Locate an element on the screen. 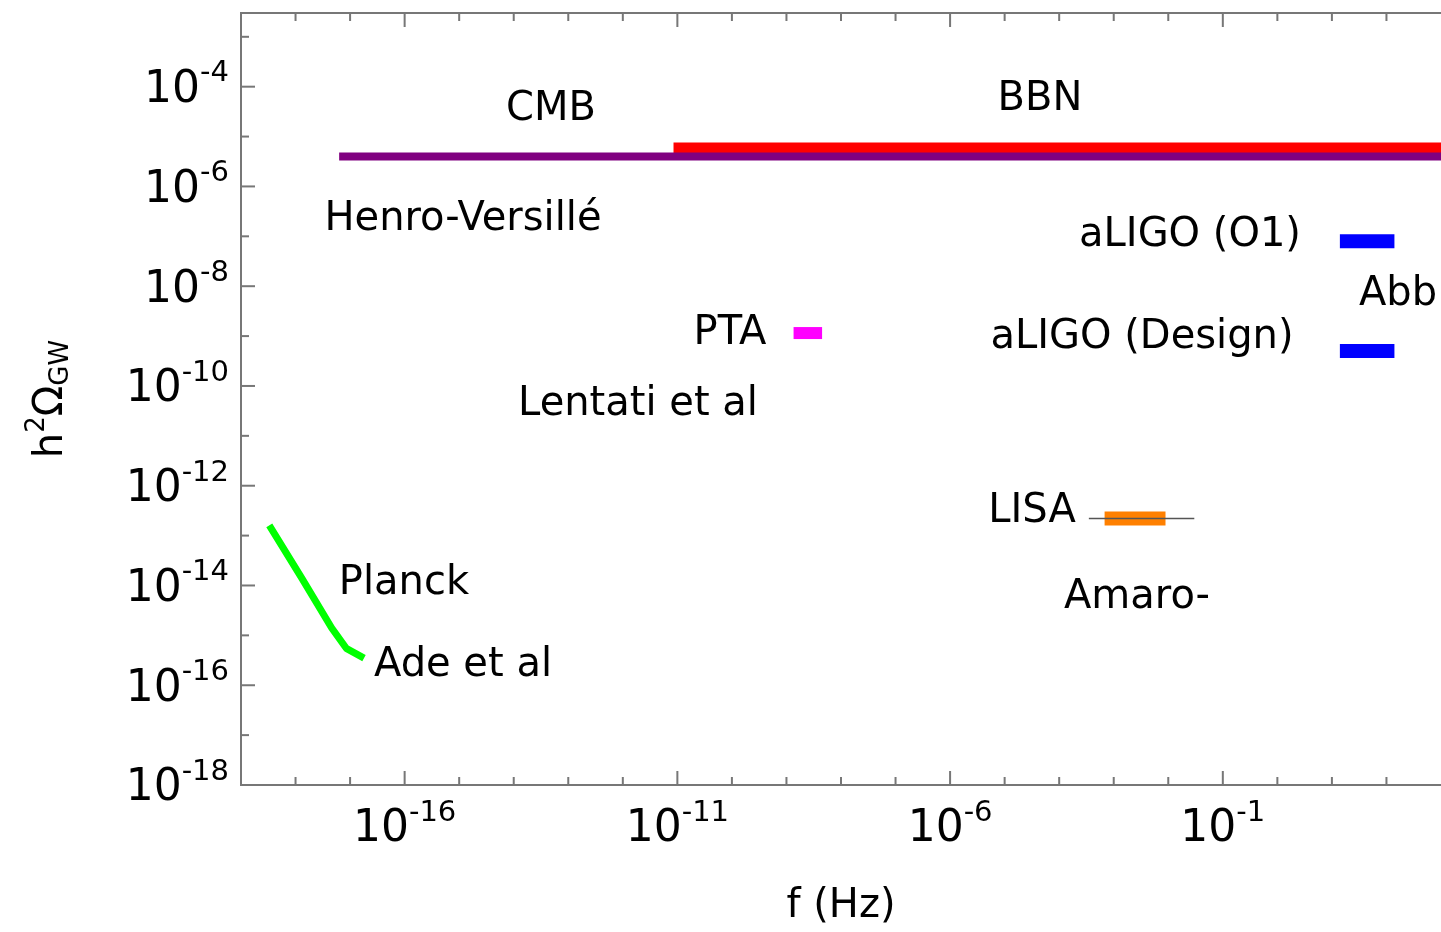 The height and width of the screenshot is (932, 1441). annotation: PTA is located at coordinates (730, 330).